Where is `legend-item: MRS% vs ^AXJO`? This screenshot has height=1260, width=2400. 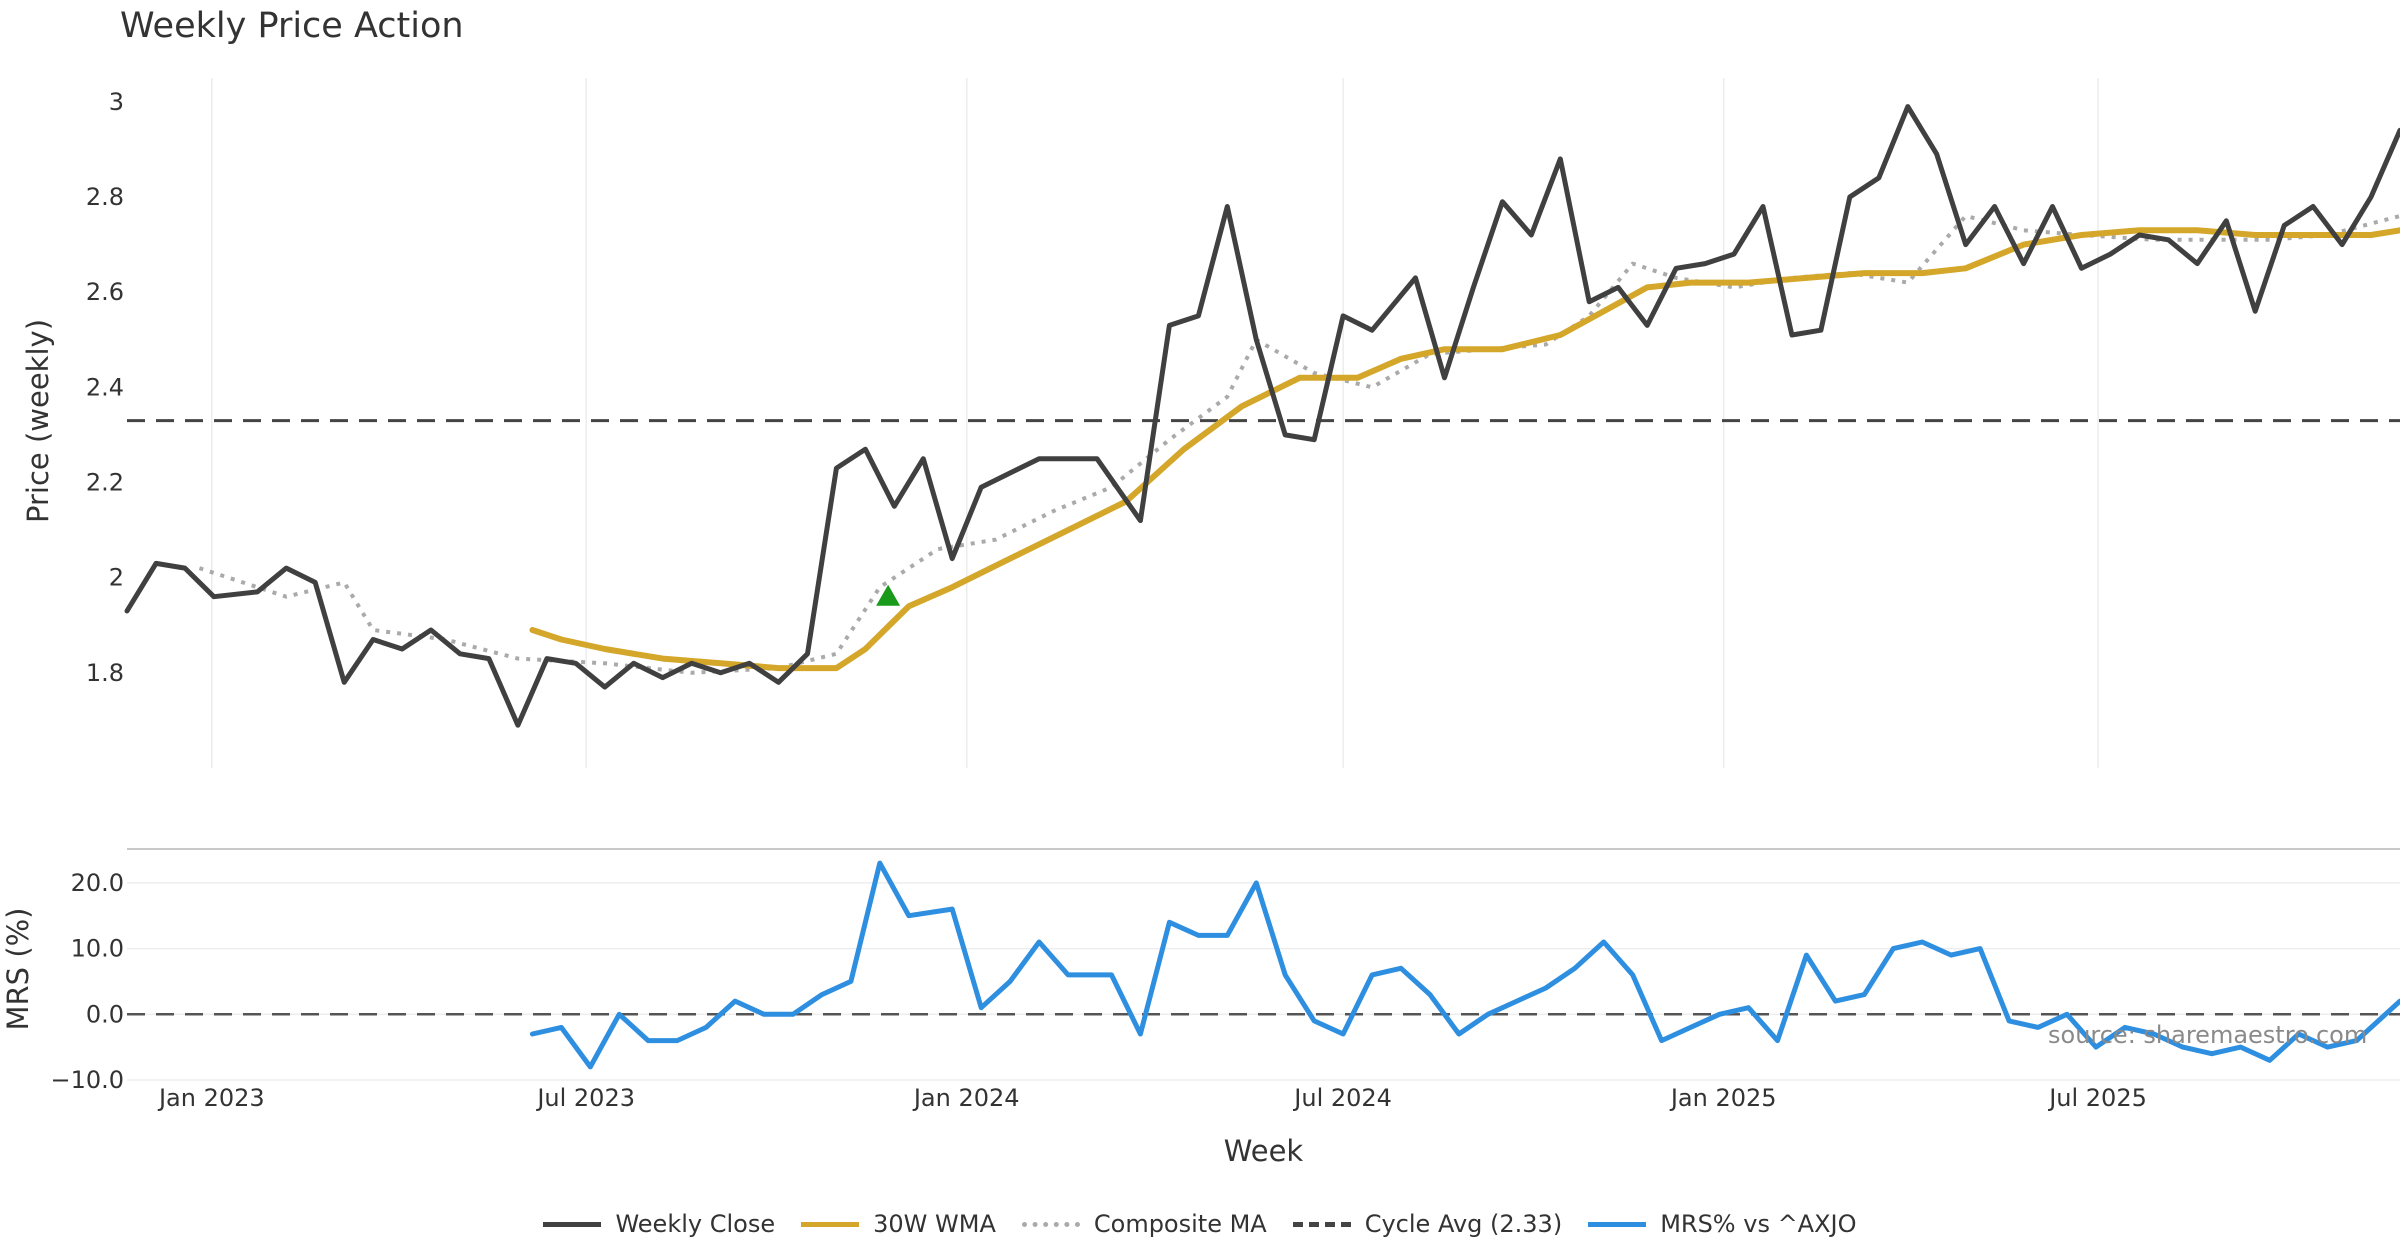
legend-item: MRS% vs ^AXJO is located at coordinates (1722, 1224).